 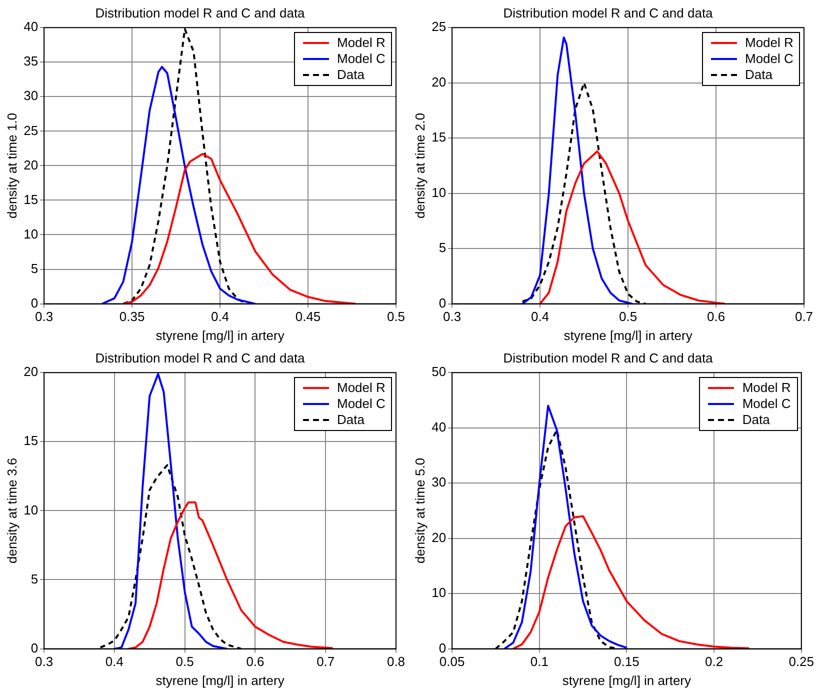 What do you see at coordinates (801, 662) in the screenshot?
I see `x-tick-label: 0.25` at bounding box center [801, 662].